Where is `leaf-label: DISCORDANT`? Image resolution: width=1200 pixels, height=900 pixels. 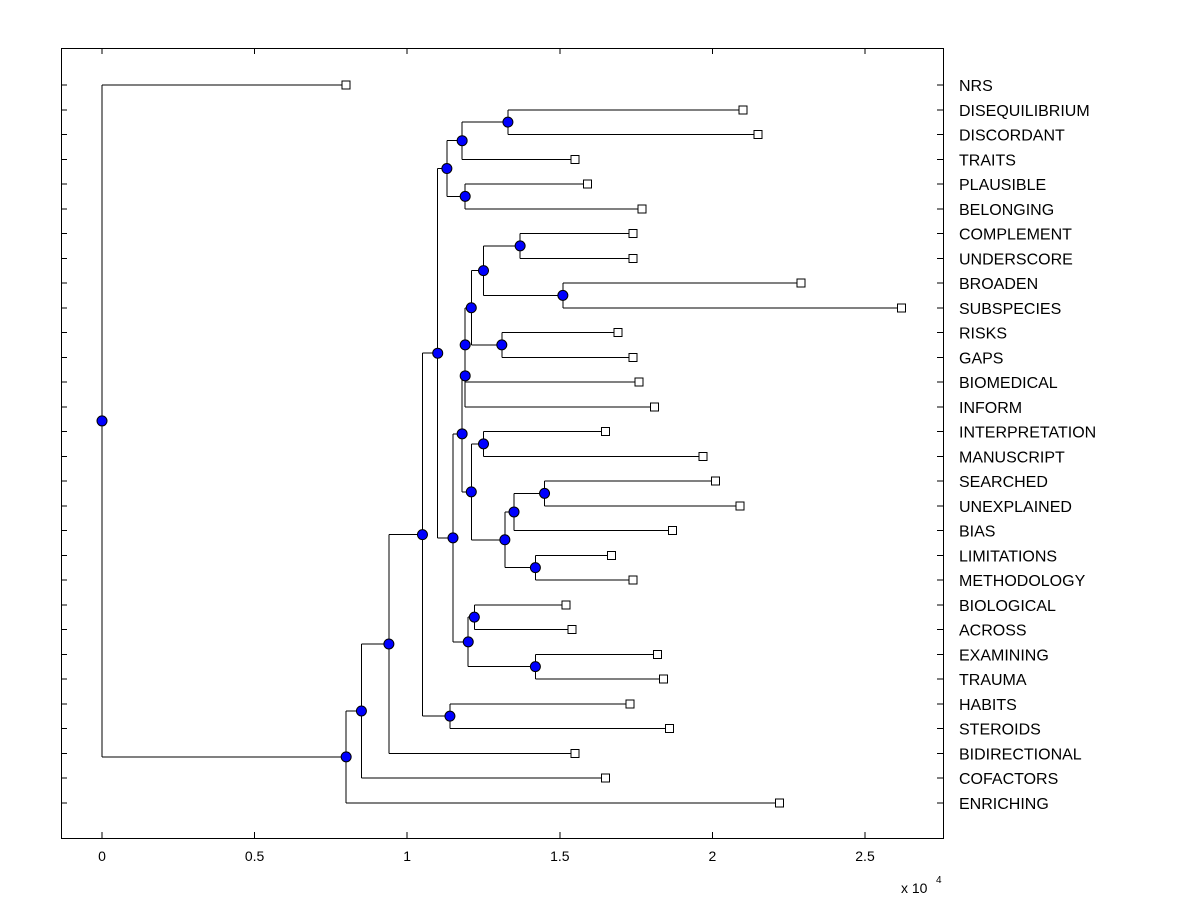 leaf-label: DISCORDANT is located at coordinates (1012, 136).